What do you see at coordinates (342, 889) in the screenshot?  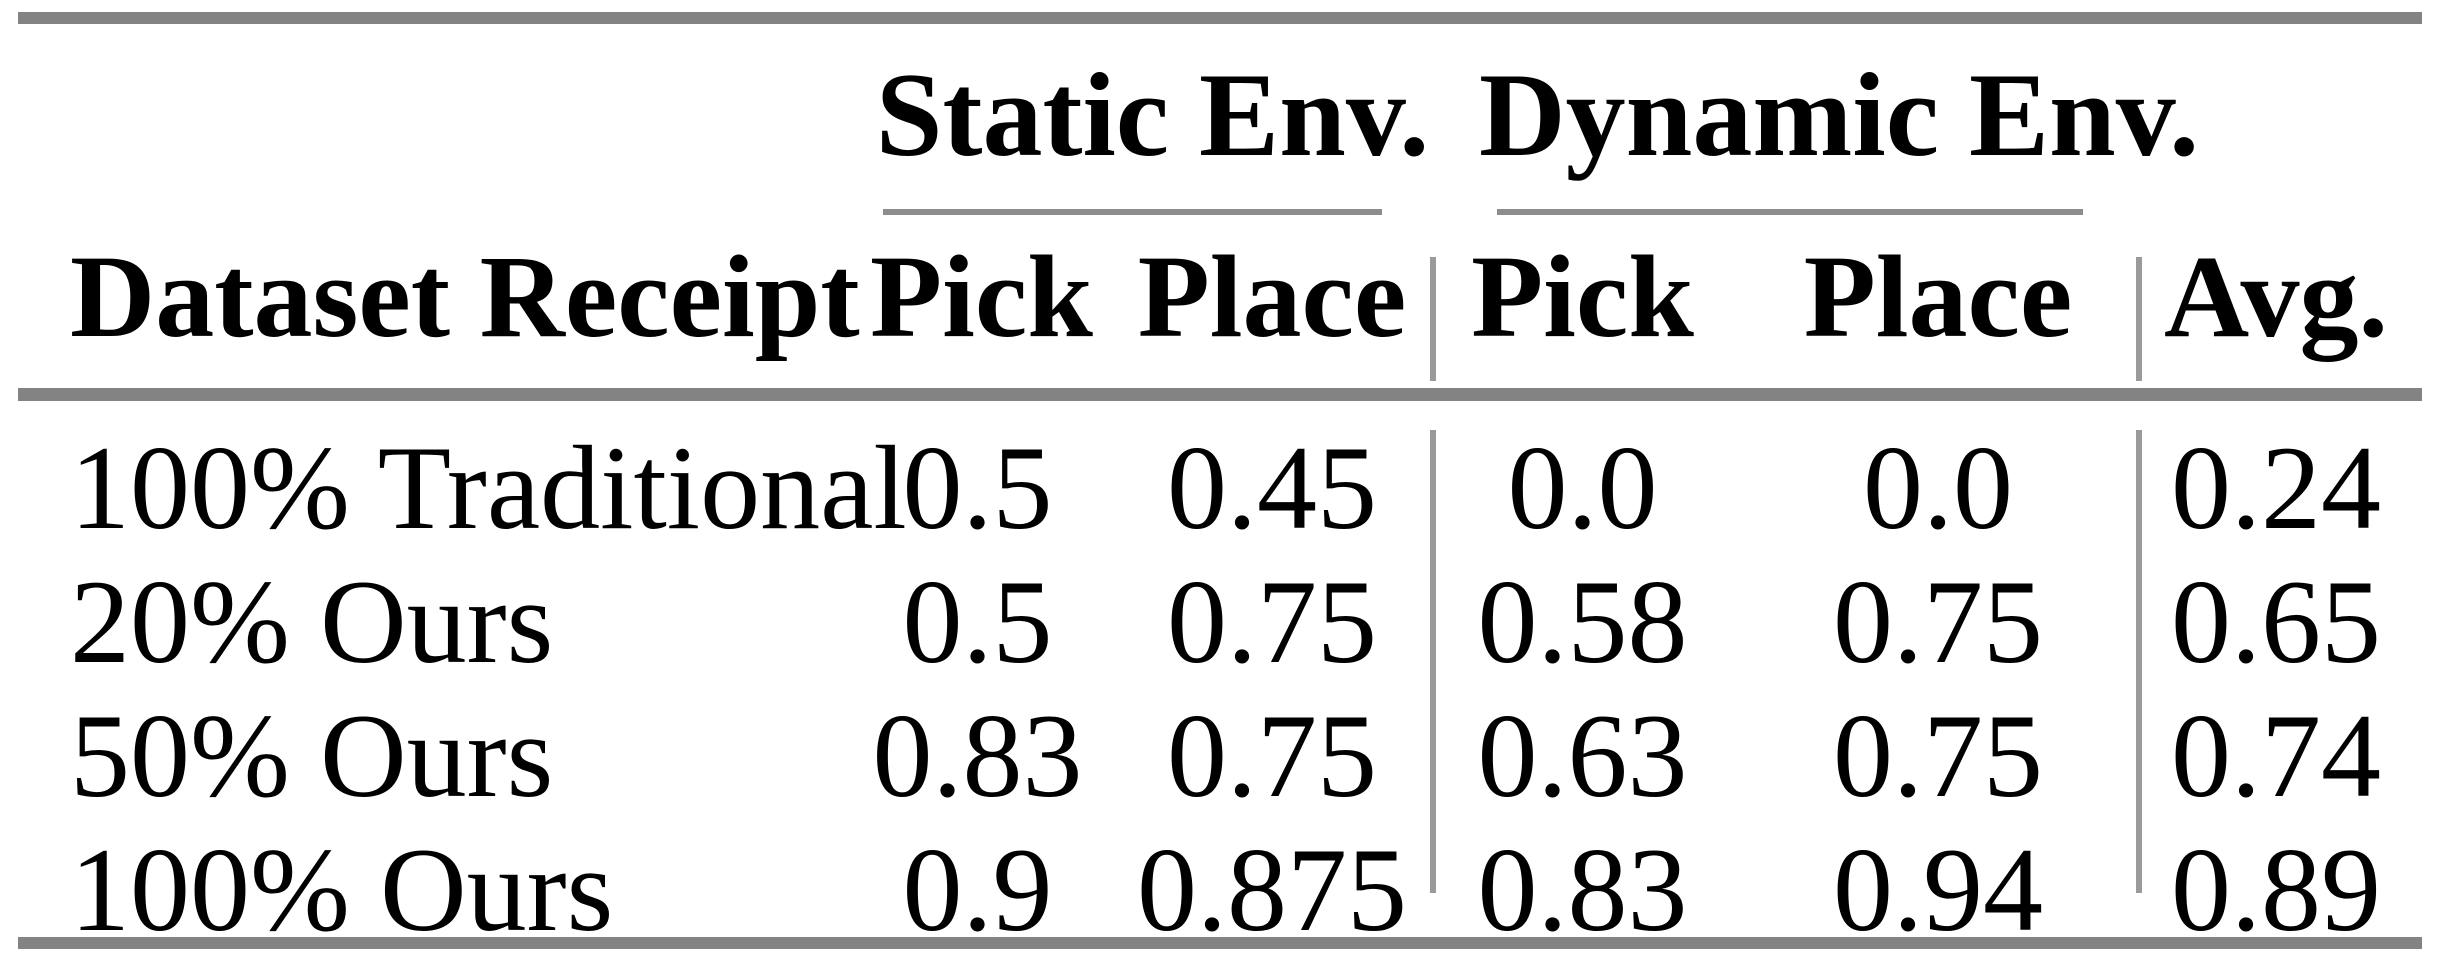 I see `row-label: 100% Ours` at bounding box center [342, 889].